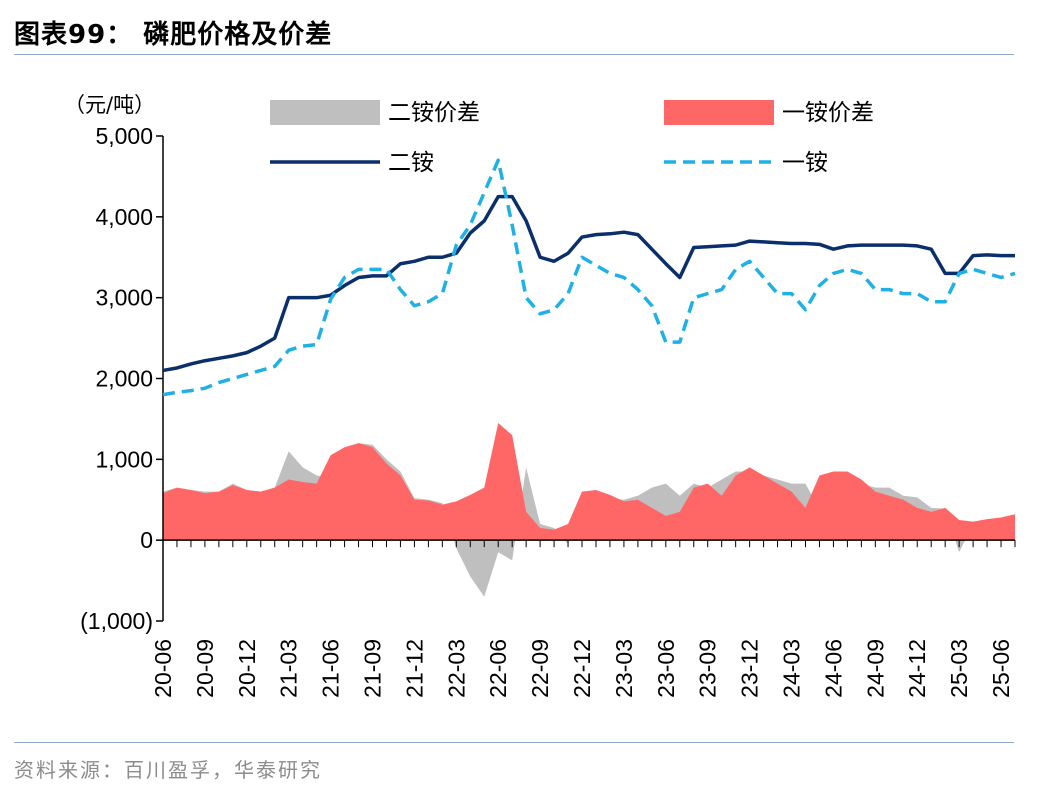 The height and width of the screenshot is (792, 1048). Describe the element at coordinates (540, 668) in the screenshot. I see `x-tick-label: 22-09` at that location.